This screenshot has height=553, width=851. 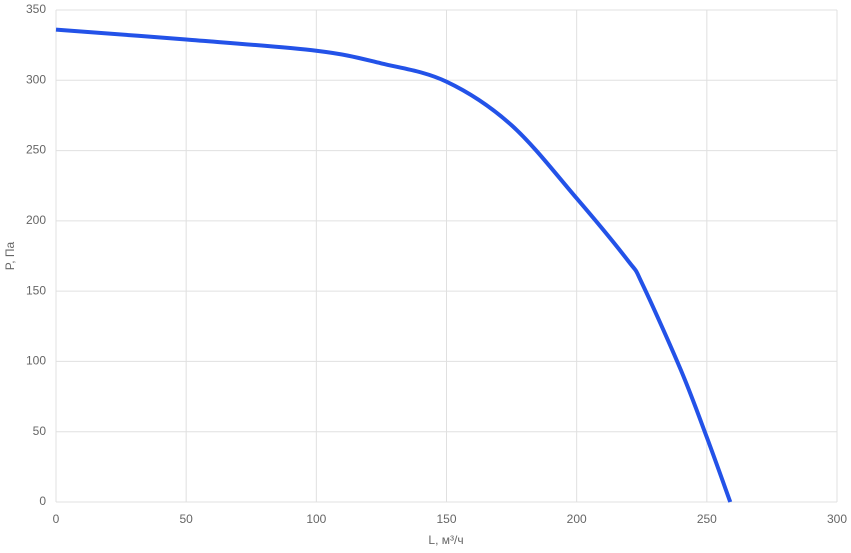 I want to click on x-tick-label: 250, so click(x=707, y=519).